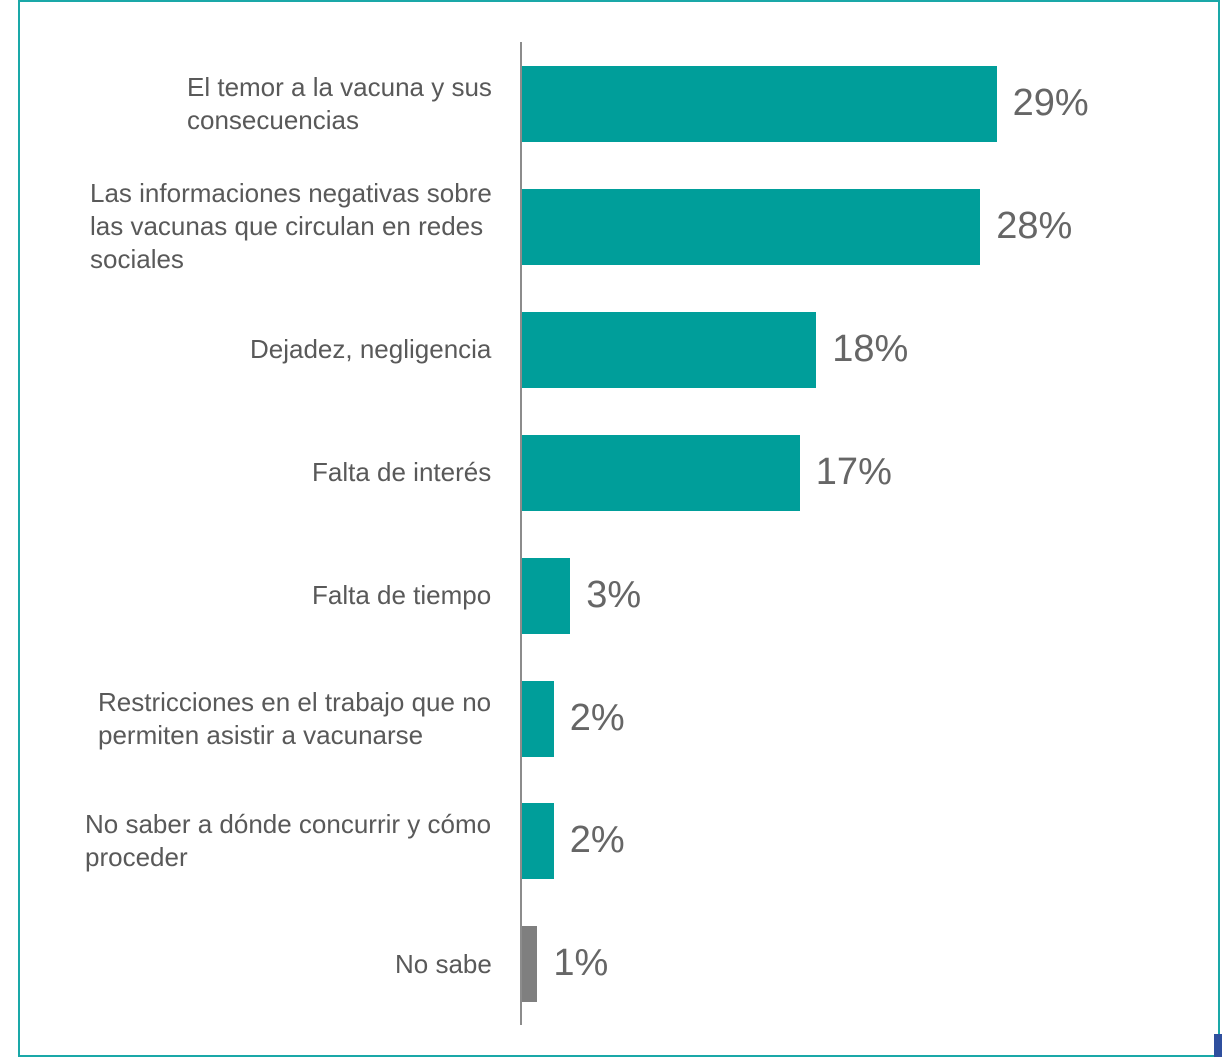 The image size is (1222, 1057). Describe the element at coordinates (581, 963) in the screenshot. I see `data-label: 1%` at that location.